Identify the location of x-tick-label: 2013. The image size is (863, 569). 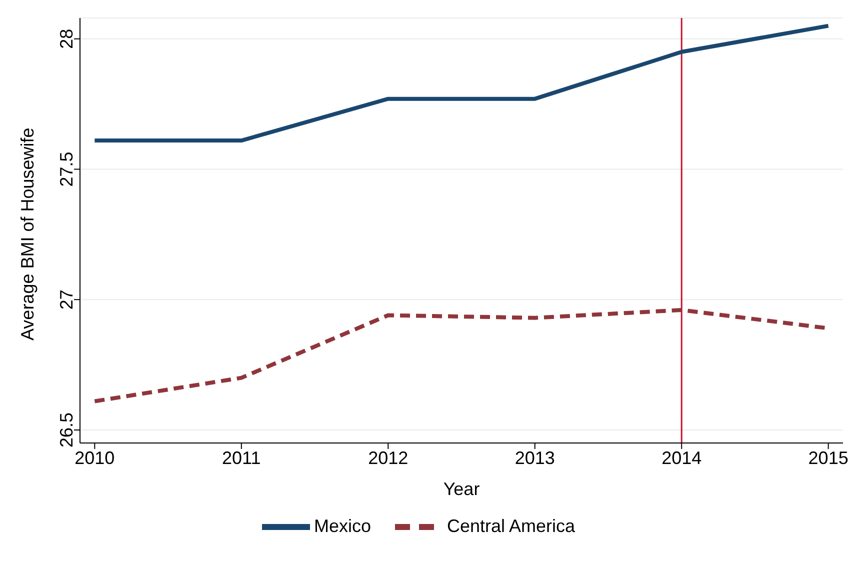
(534, 458).